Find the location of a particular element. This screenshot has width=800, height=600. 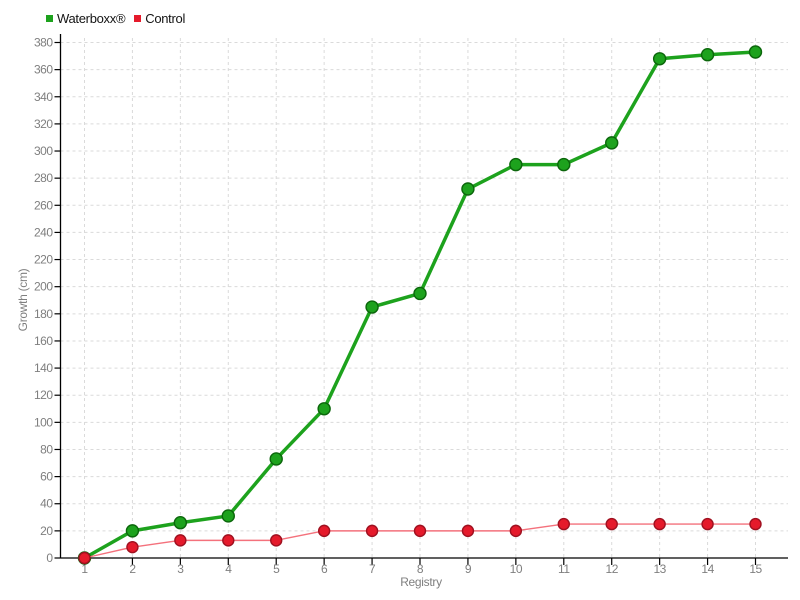

y-tick-label: 40 is located at coordinates (46, 504).